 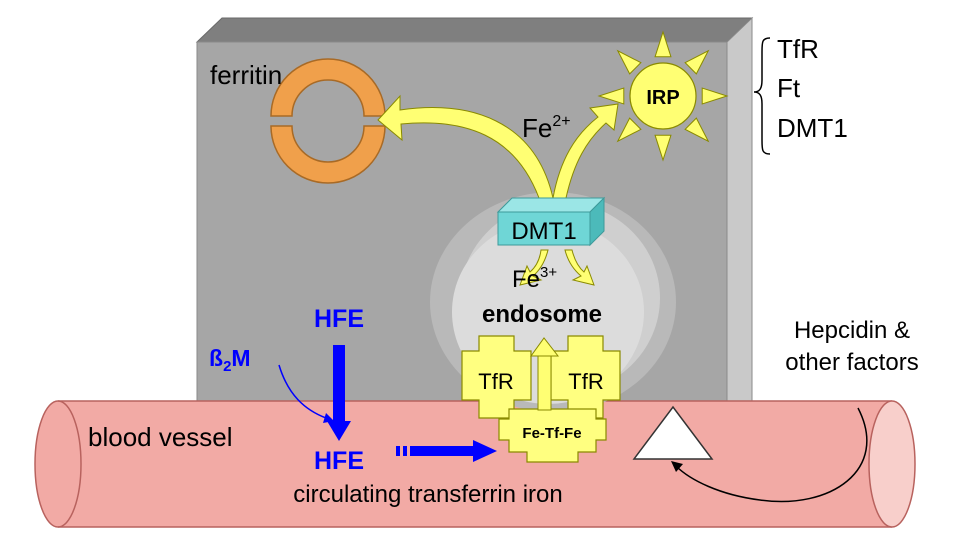 I want to click on b2m-curved-arrow, so click(x=302, y=391).